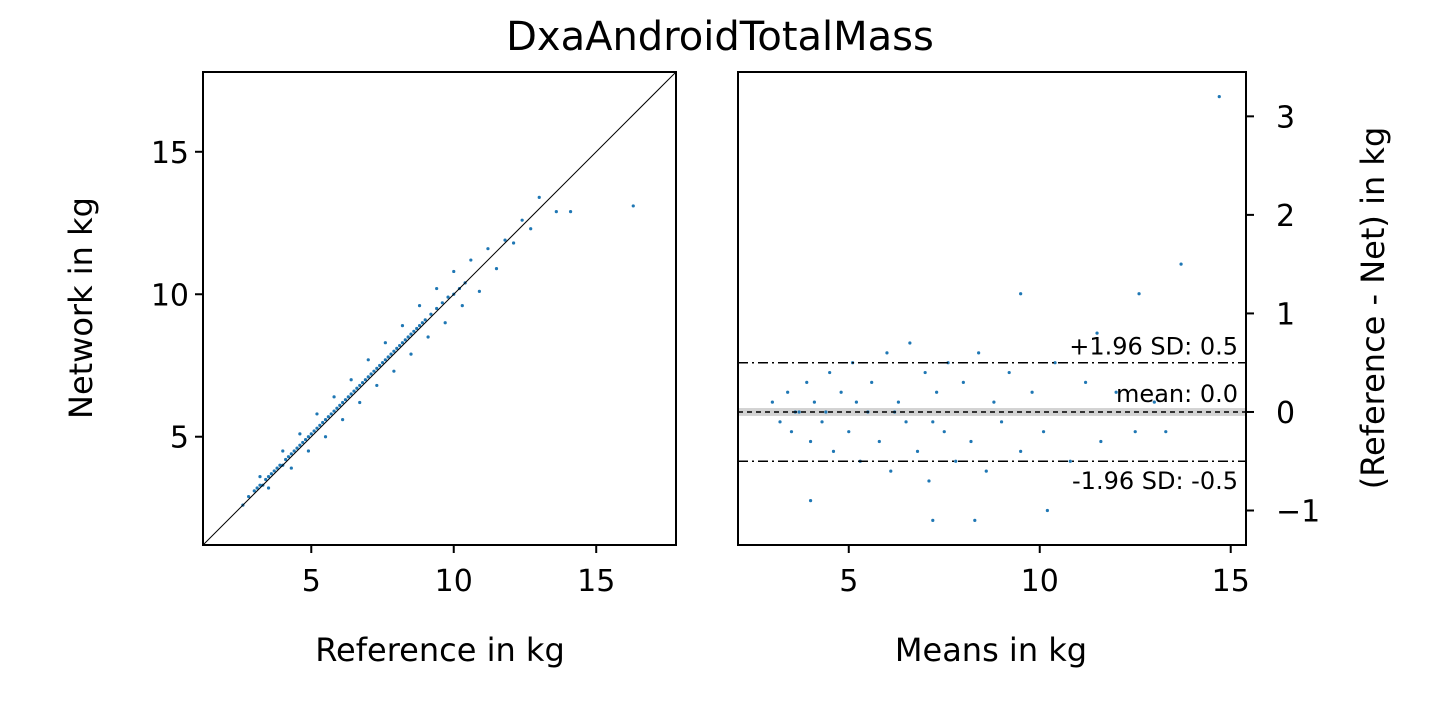  Describe the element at coordinates (1044, 572) in the screenshot. I see `right-x-ticks: 5 10 15` at that location.